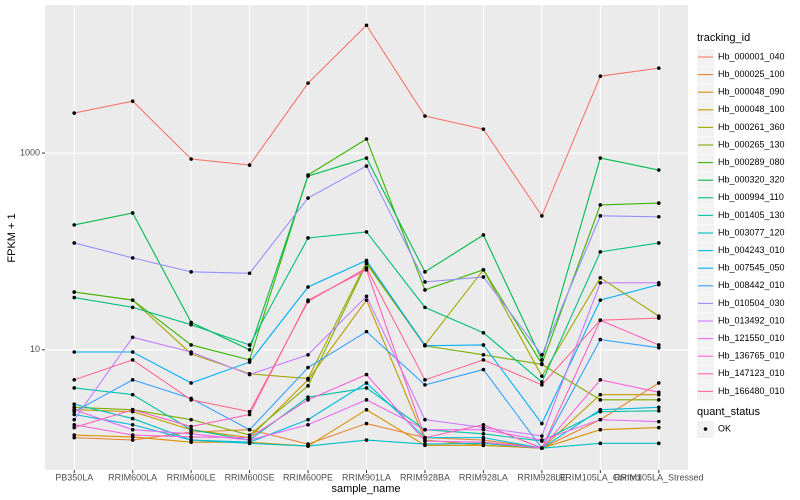  Describe the element at coordinates (483, 477) in the screenshot. I see `x-tick-label: RRIM928LA` at that location.